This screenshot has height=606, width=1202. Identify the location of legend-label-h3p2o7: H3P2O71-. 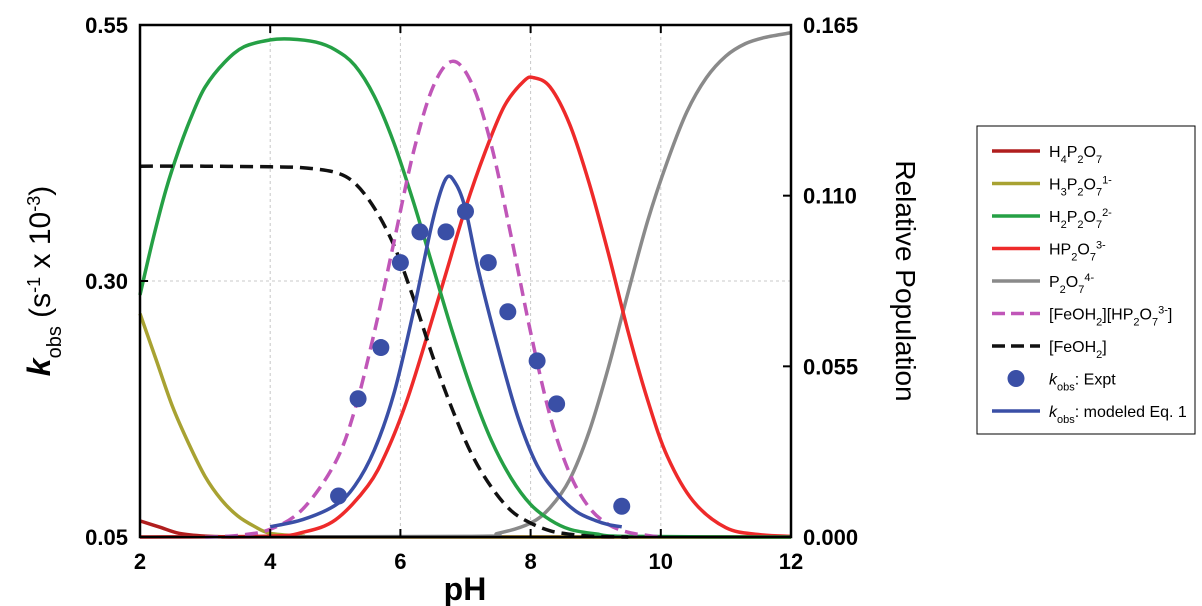
(1080, 187).